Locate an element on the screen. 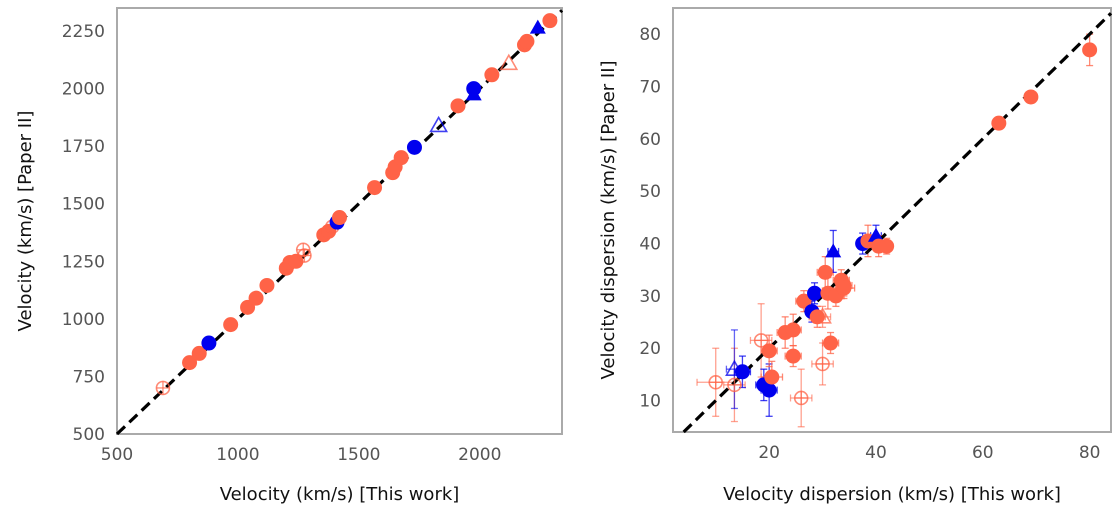 The height and width of the screenshot is (508, 1113). y-tick-label: 20 is located at coordinates (650, 349).